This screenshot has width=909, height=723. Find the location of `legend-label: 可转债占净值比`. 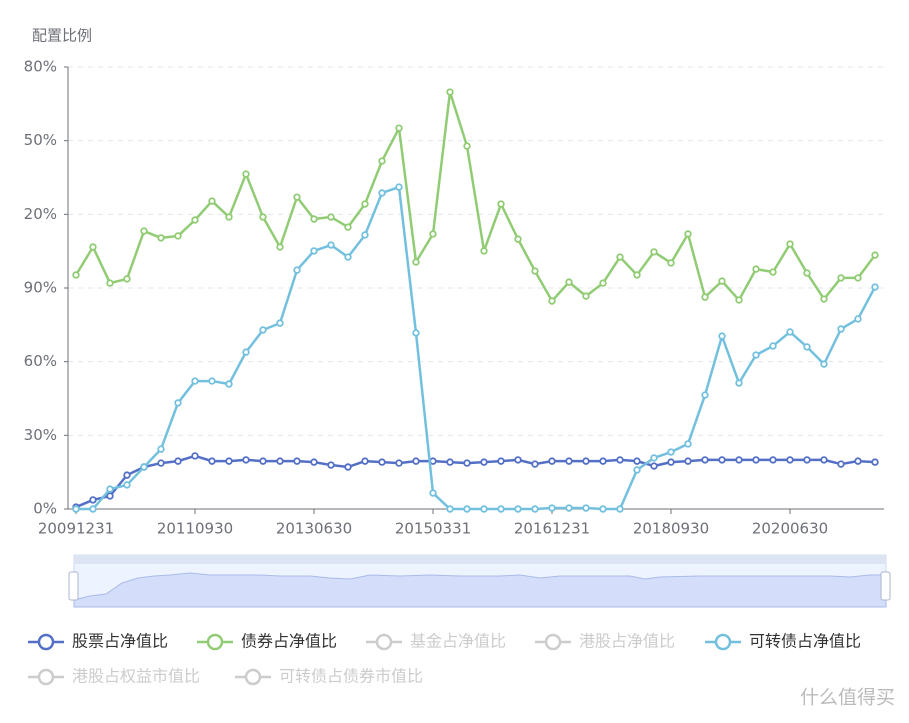

legend-label: 可转债占净值比 is located at coordinates (805, 641).